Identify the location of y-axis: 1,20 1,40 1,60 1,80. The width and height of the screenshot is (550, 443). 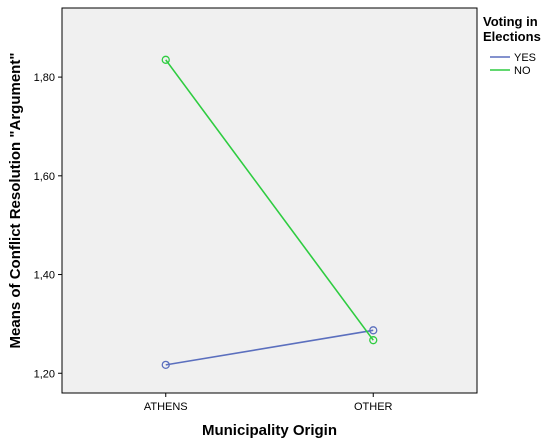
(48, 226).